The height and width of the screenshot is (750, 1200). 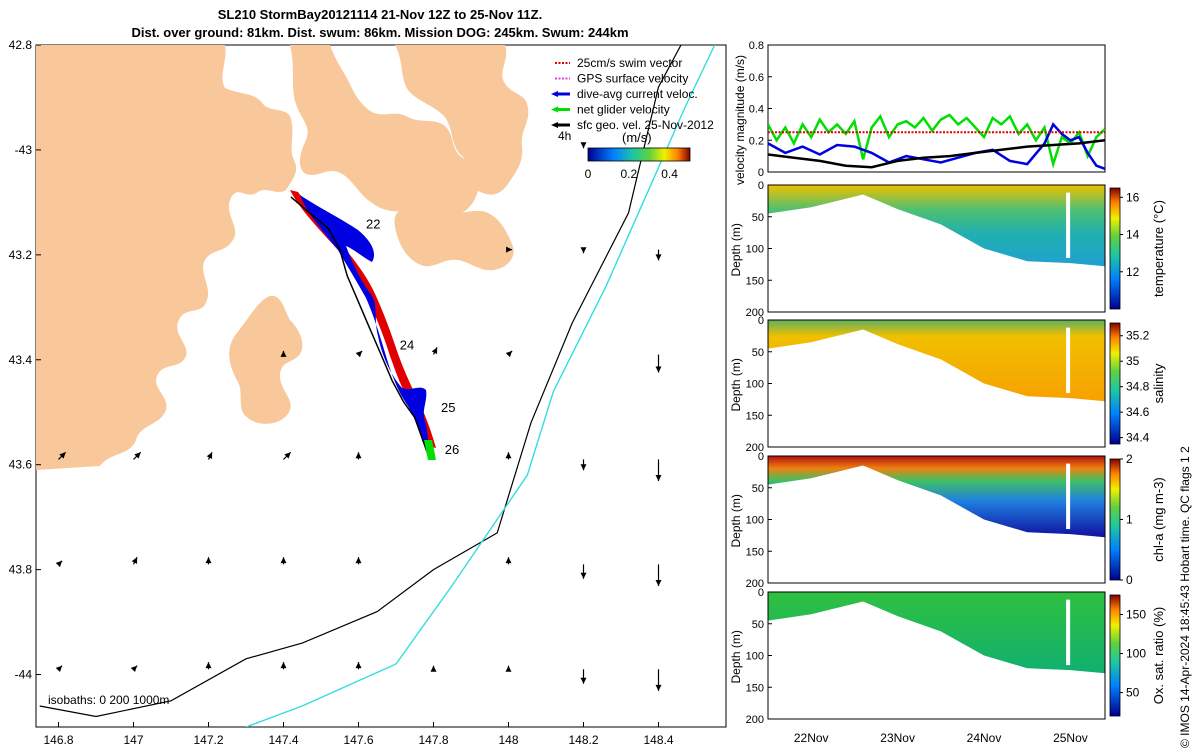 What do you see at coordinates (1138, 412) in the screenshot?
I see `section-colorbar-tick-label: 34.6` at bounding box center [1138, 412].